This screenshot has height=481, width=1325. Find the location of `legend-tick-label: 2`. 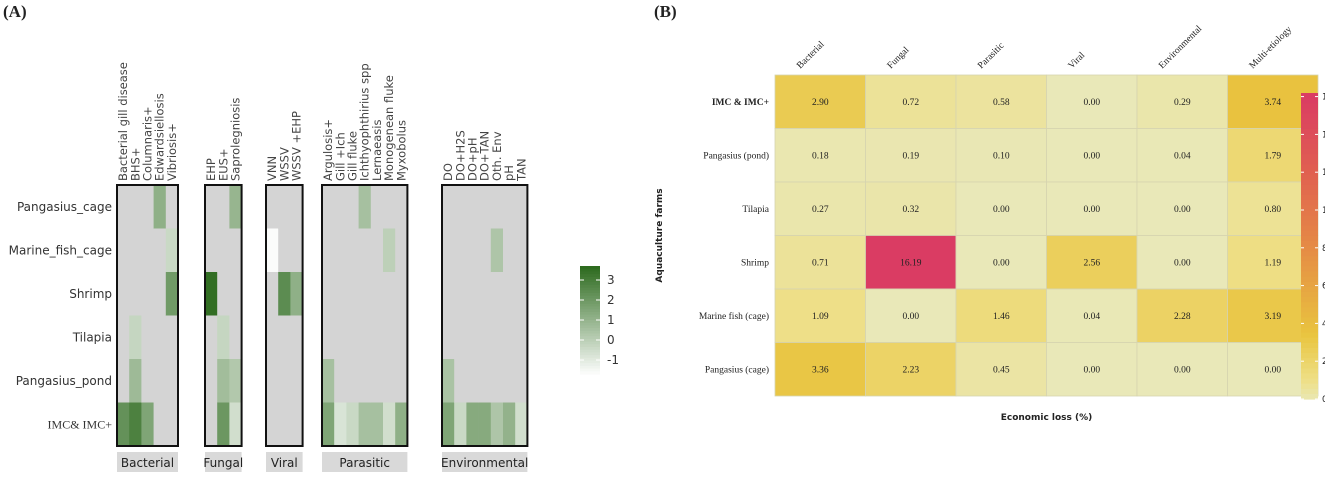

legend-tick-label: 2 is located at coordinates (1323, 362).